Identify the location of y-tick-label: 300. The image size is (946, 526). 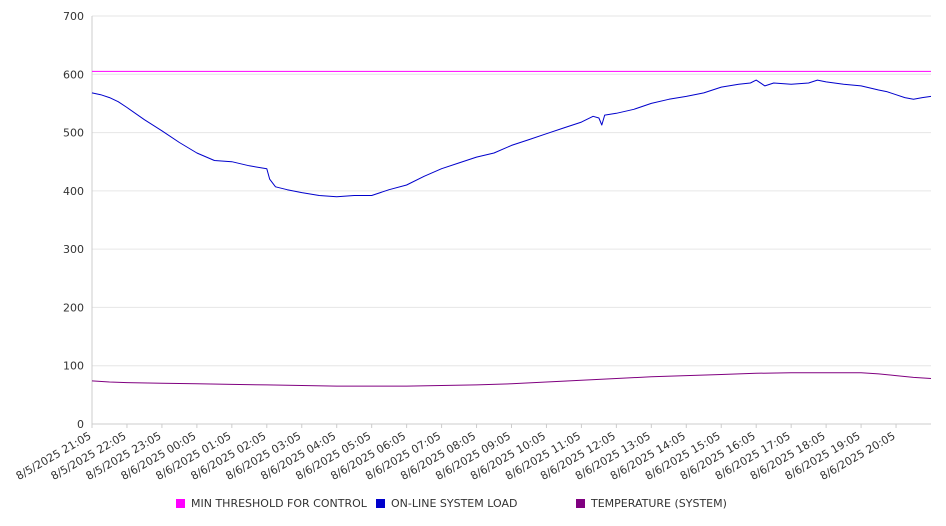
(73, 249).